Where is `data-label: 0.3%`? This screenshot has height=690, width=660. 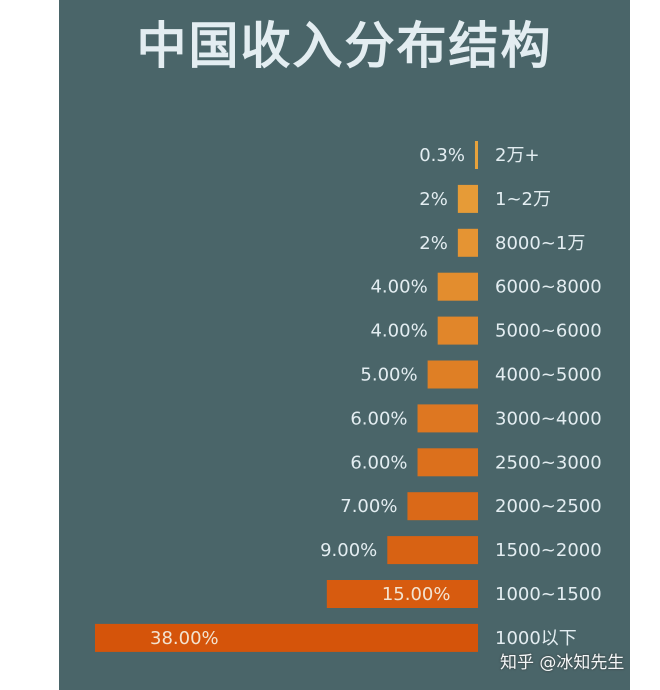 data-label: 0.3% is located at coordinates (442, 155).